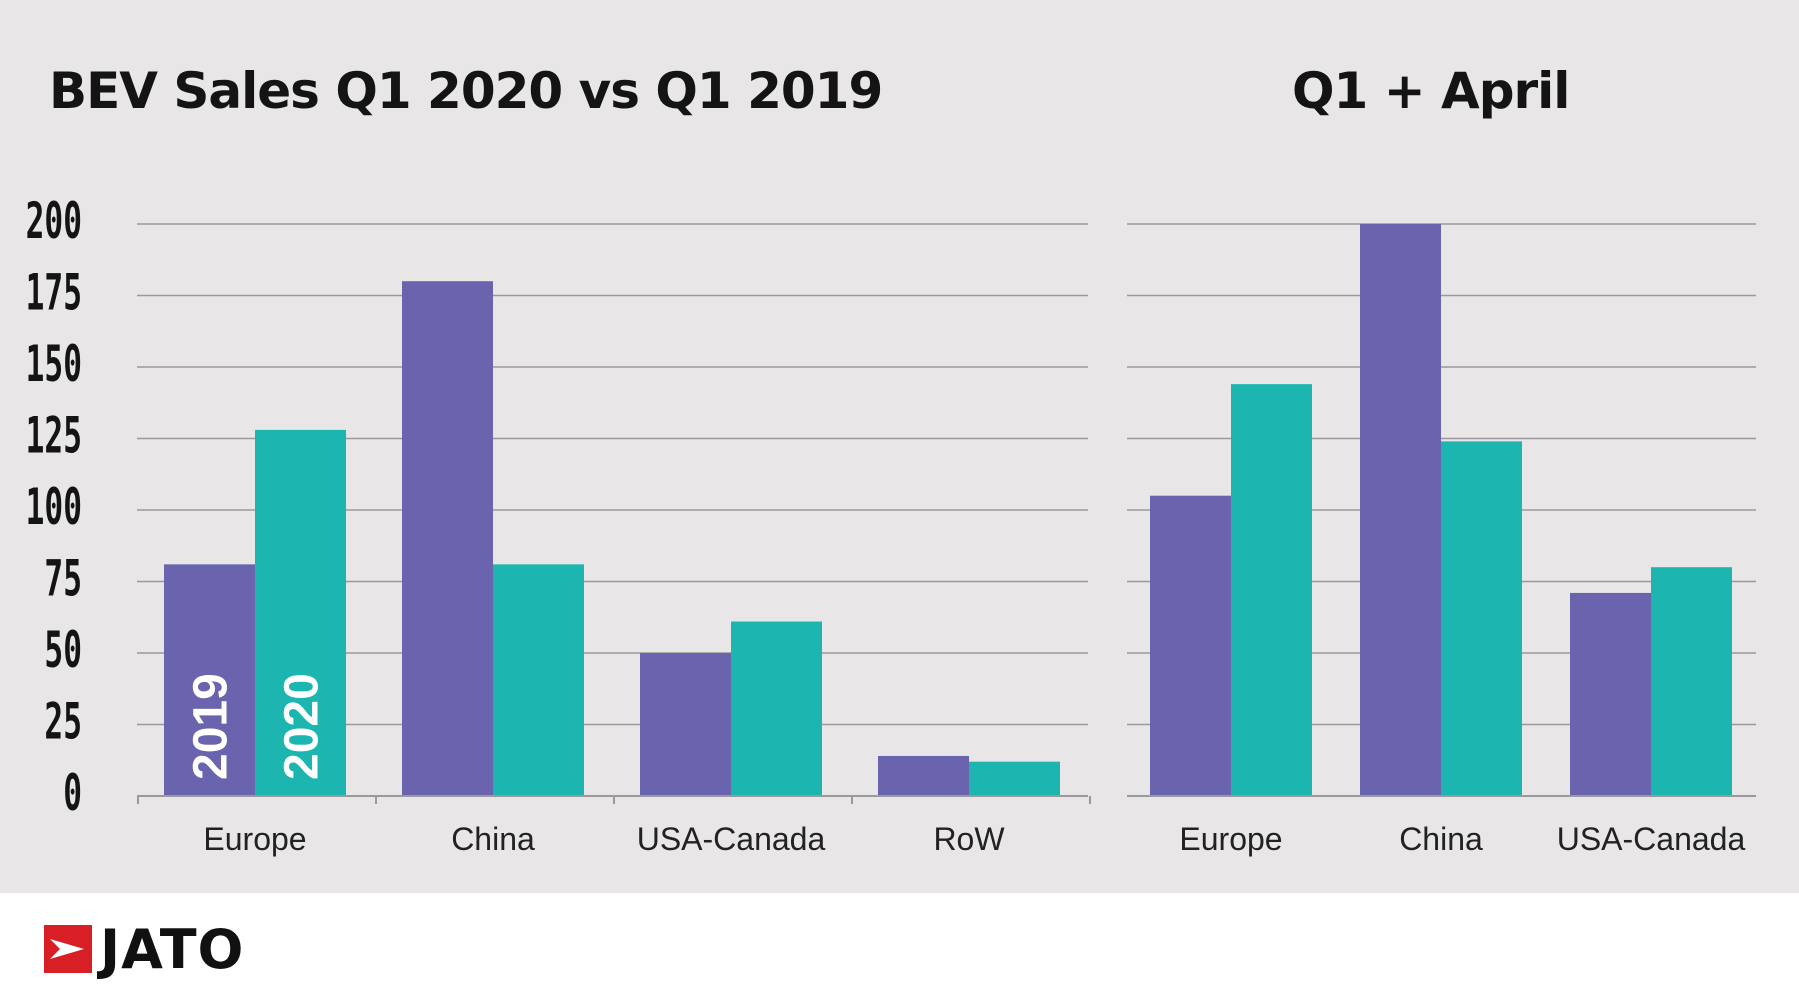  I want to click on x-tick-label-right-china: China, so click(1441, 839).